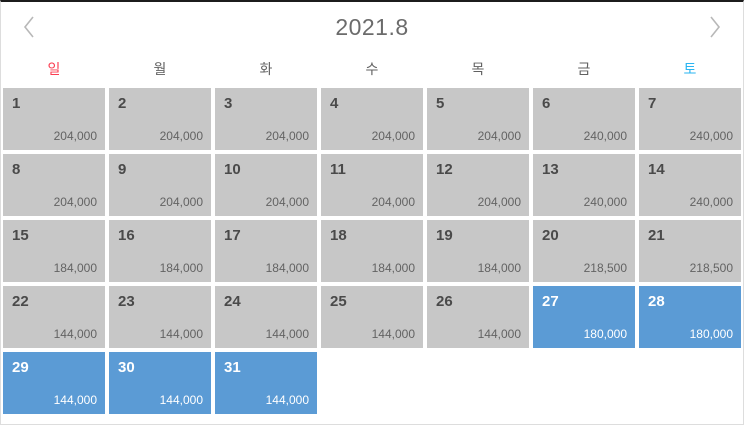 The height and width of the screenshot is (425, 744). What do you see at coordinates (338, 235) in the screenshot?
I see `day-number: 18` at bounding box center [338, 235].